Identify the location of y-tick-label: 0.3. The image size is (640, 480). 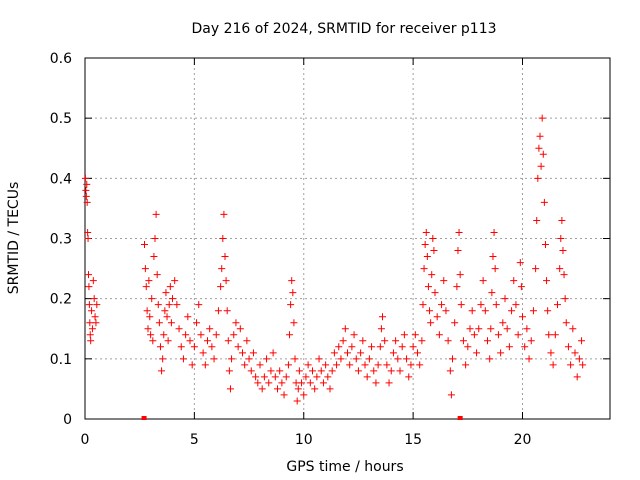
(61, 240).